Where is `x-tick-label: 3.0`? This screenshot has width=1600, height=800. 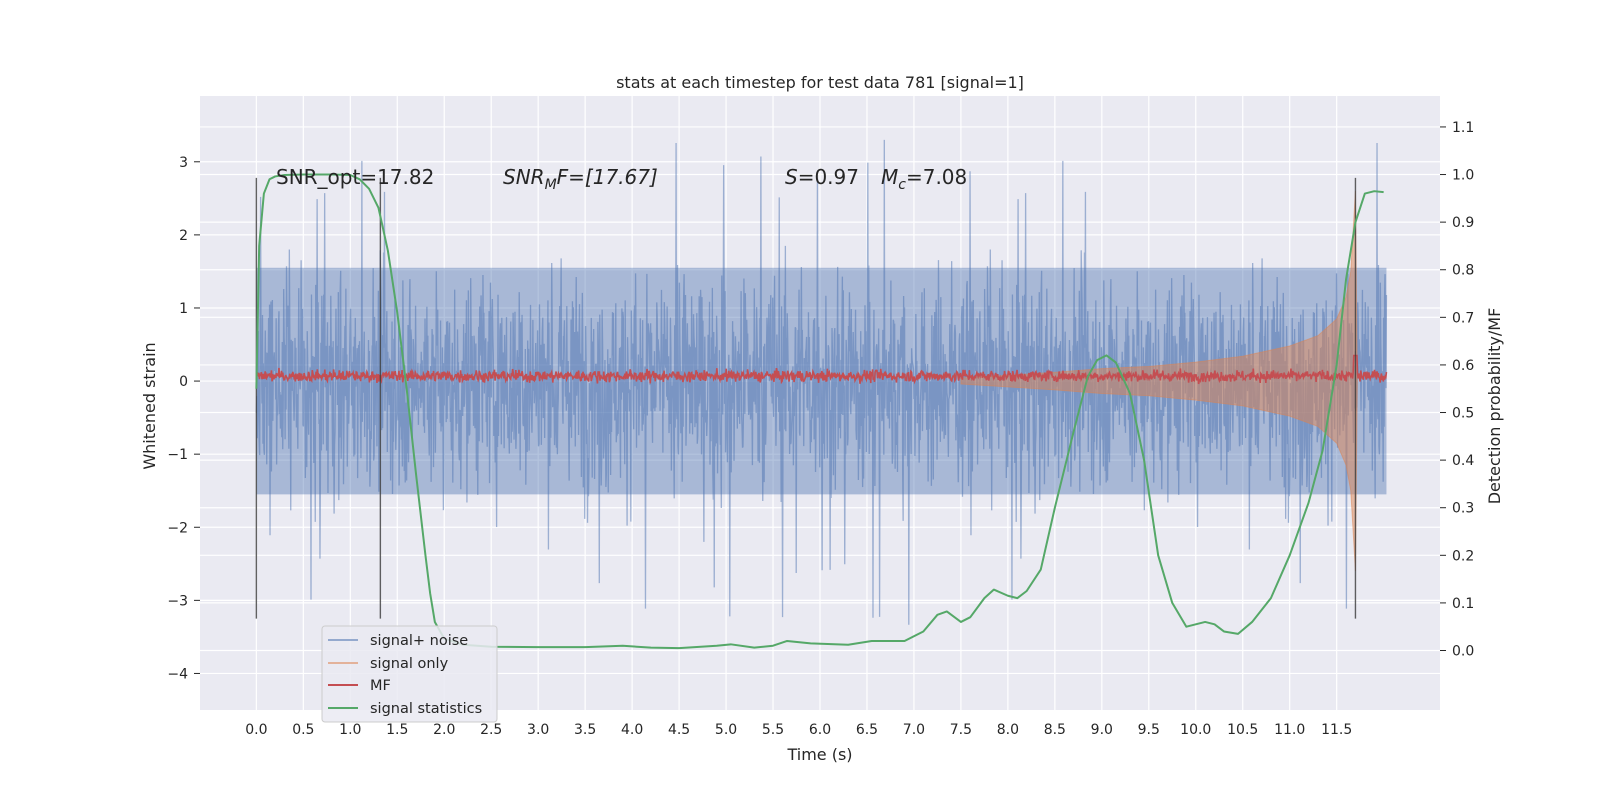 x-tick-label: 3.0 is located at coordinates (538, 730).